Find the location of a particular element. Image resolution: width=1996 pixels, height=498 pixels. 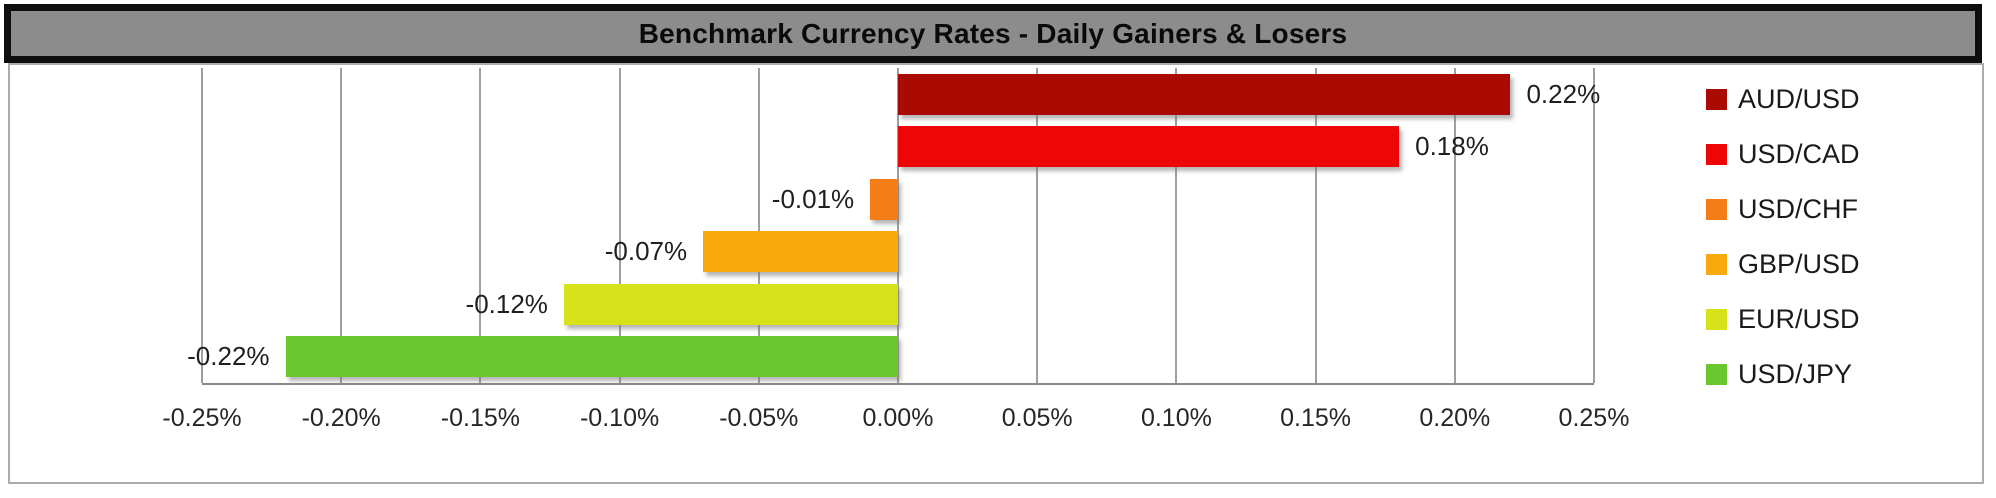

legend-item-usd-jpy: USD/JPY is located at coordinates (1843, 374).